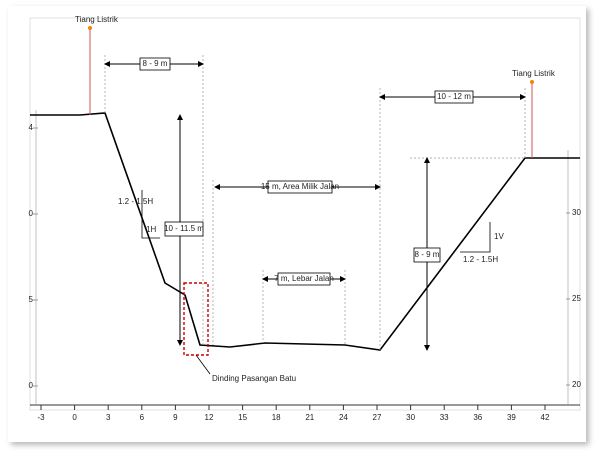  I want to click on y-tick-label: 5, so click(31, 299).